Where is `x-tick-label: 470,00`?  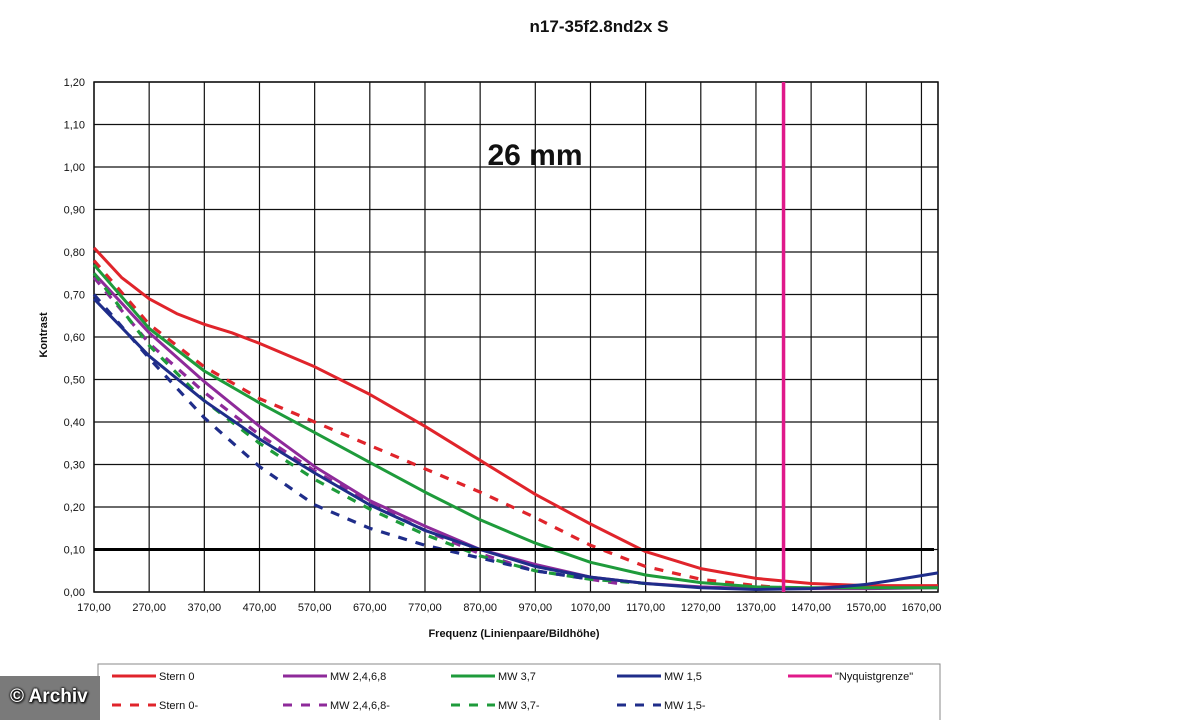
x-tick-label: 470,00 is located at coordinates (260, 608).